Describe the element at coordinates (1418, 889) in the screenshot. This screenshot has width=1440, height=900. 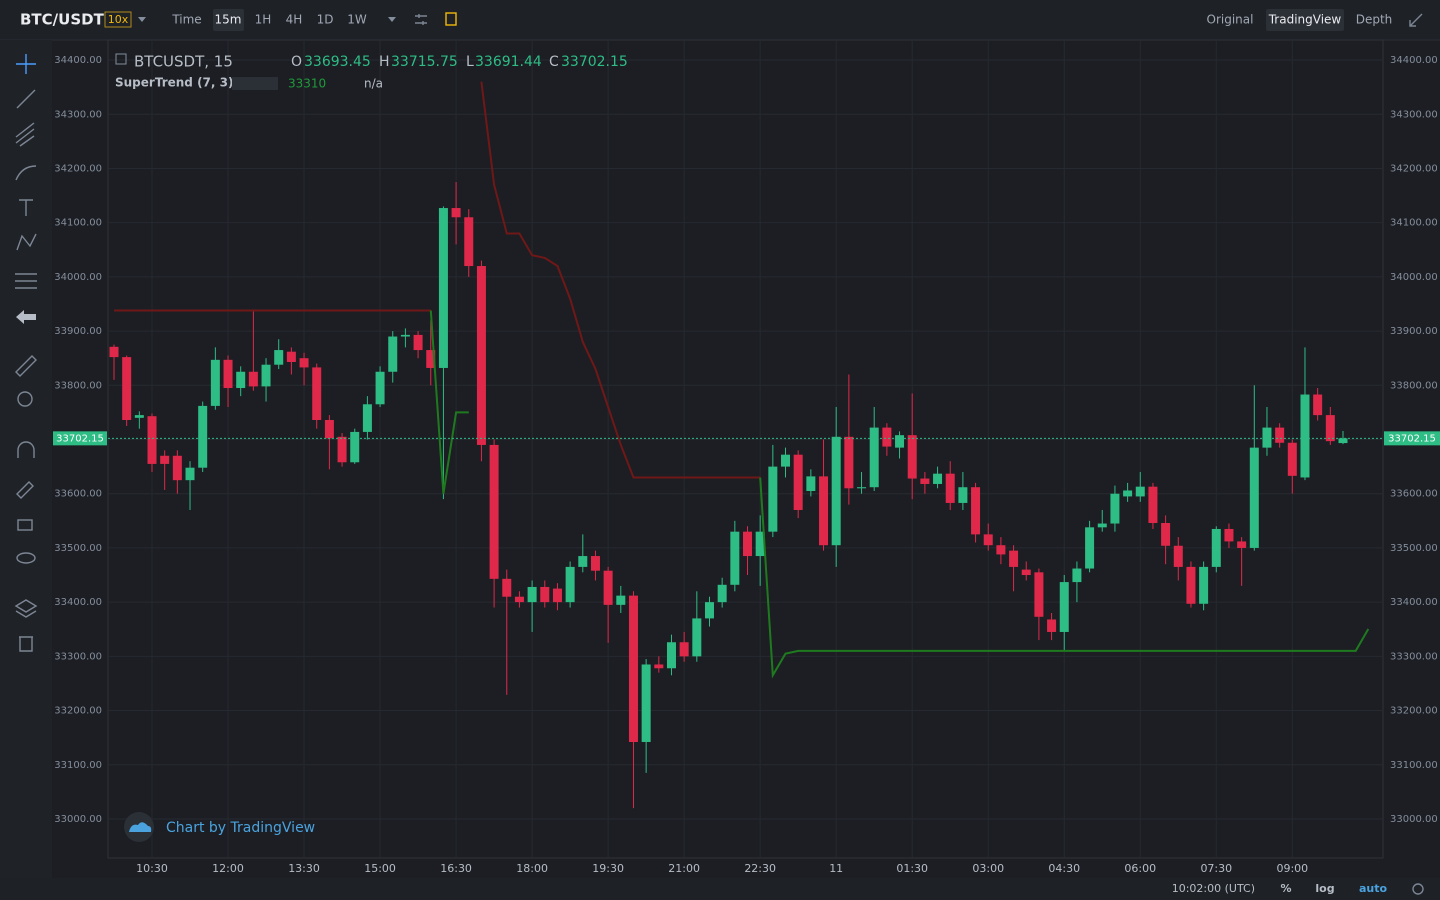
I see `settings-gear` at that location.